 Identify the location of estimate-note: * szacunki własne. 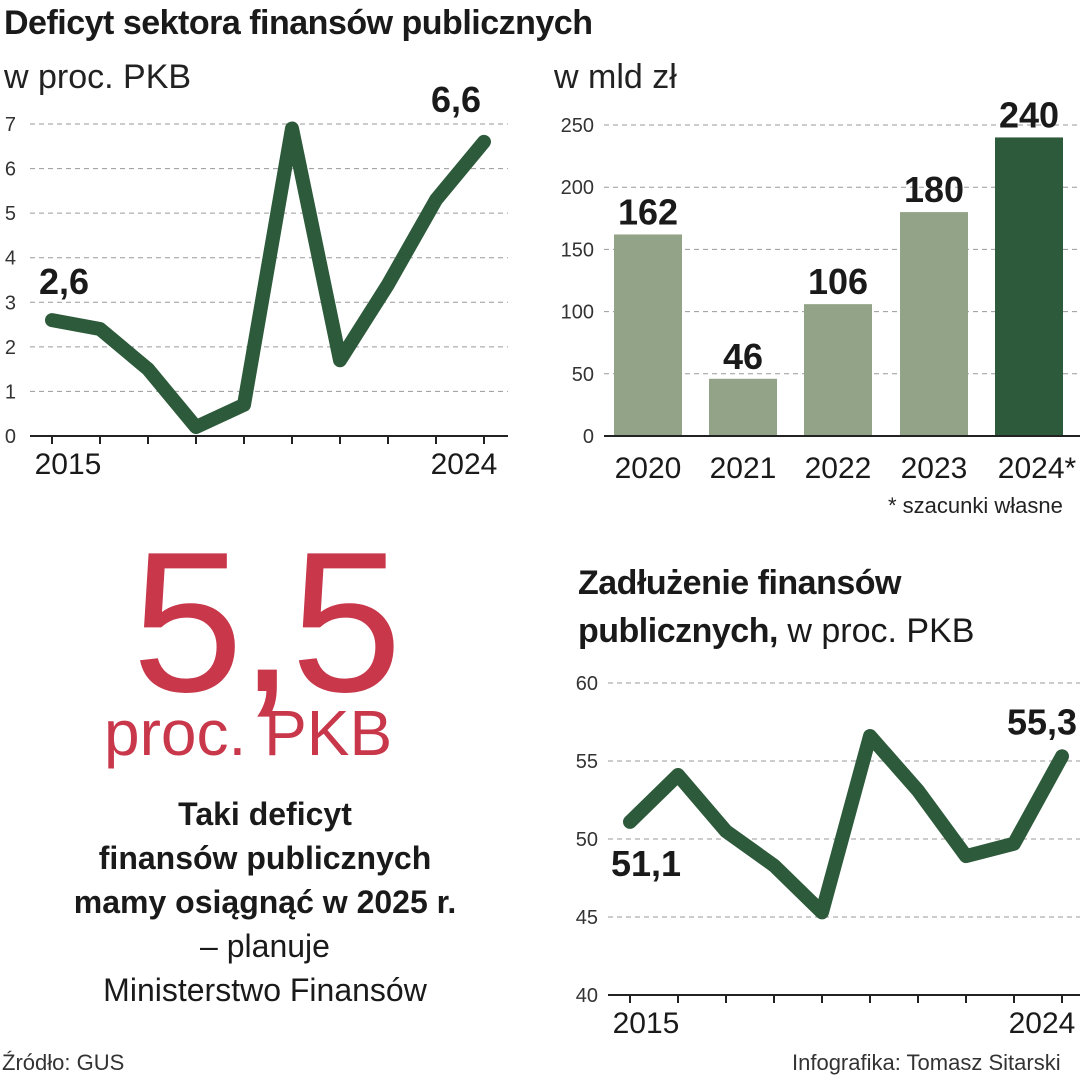
(975, 505).